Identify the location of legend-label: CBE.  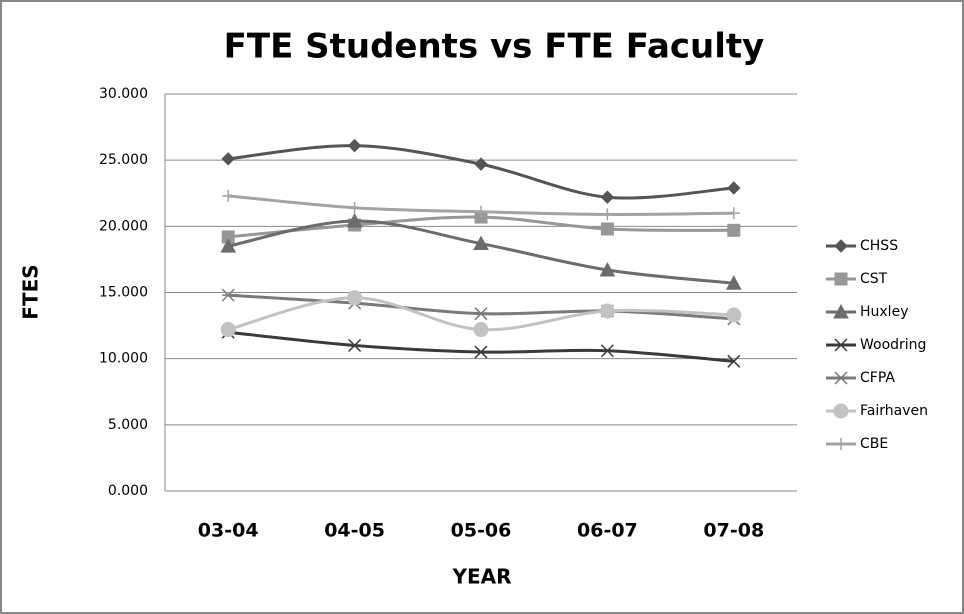
(874, 444).